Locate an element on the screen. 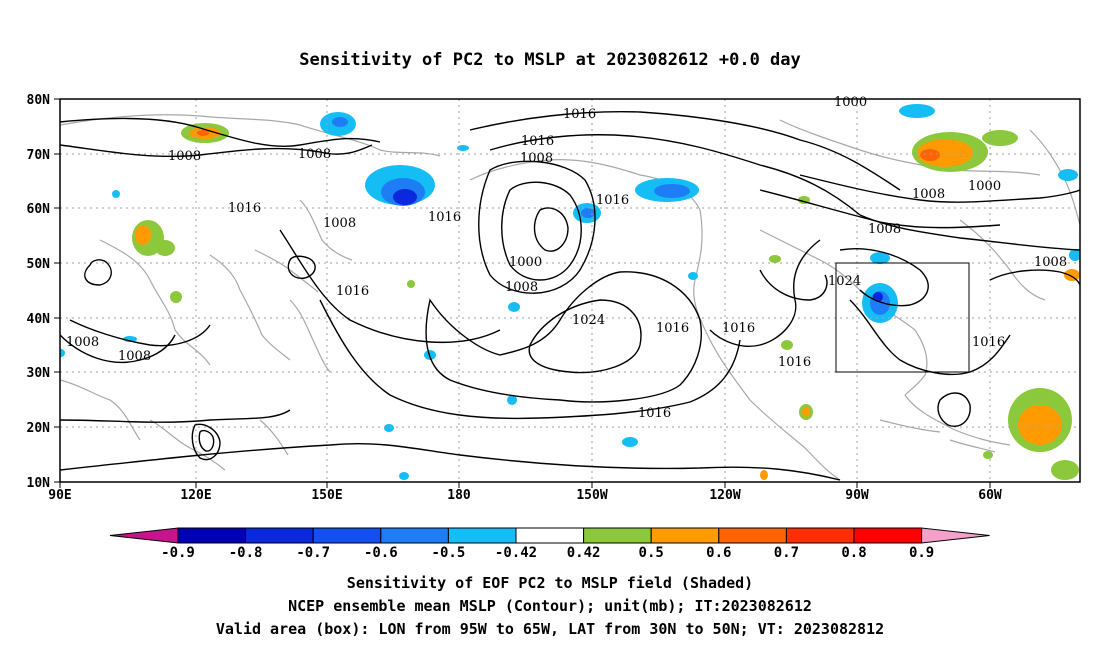 The image size is (1100, 650). colorbar-low-end is located at coordinates (144, 535).